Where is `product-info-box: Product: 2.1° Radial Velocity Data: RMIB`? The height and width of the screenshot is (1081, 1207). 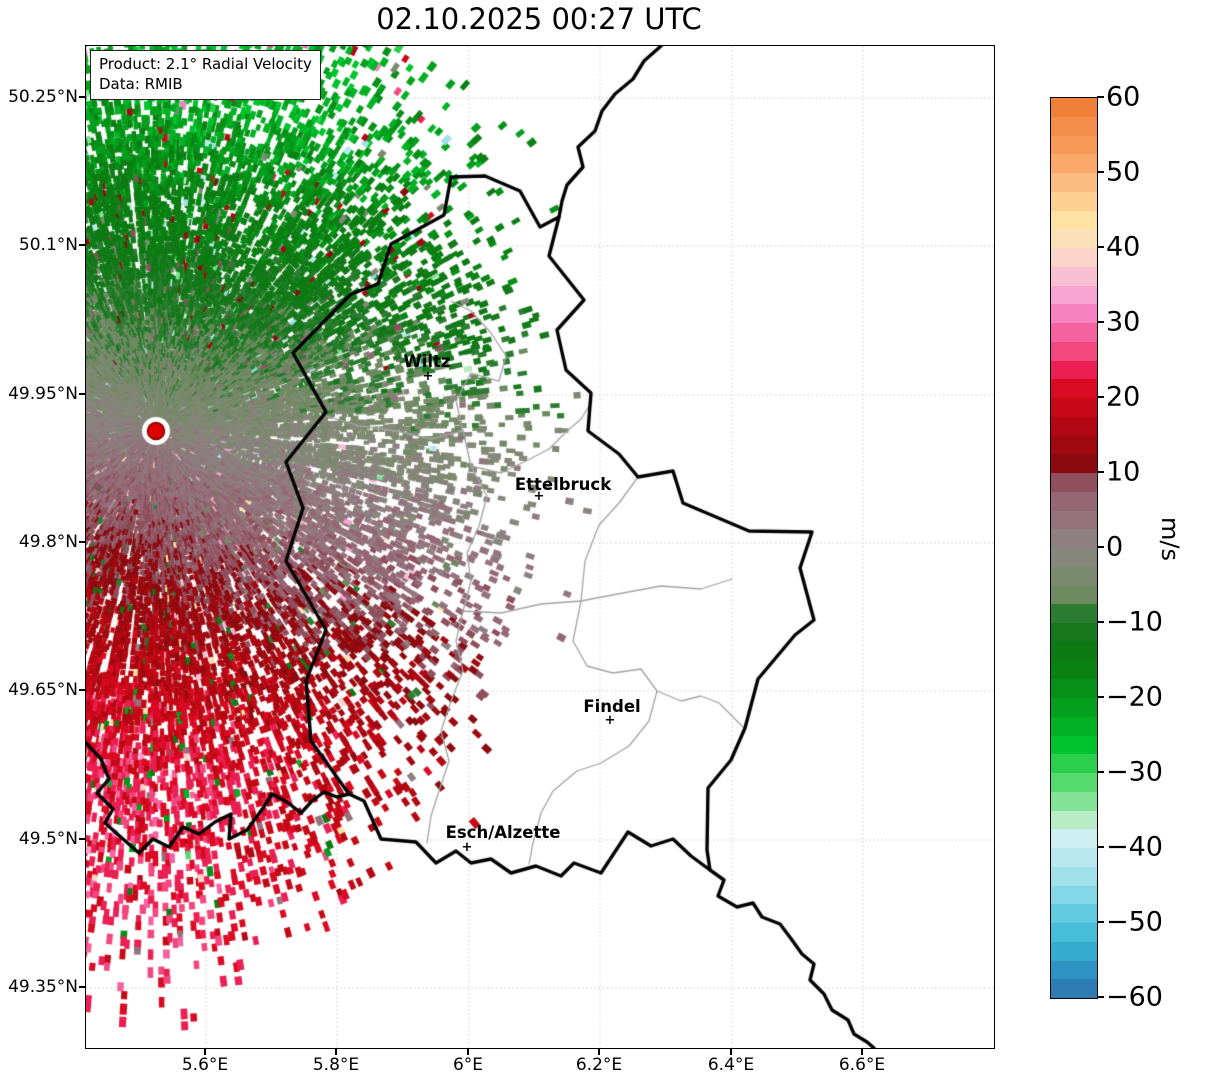
product-info-box: Product: 2.1° Radial Velocity Data: RMIB is located at coordinates (205, 75).